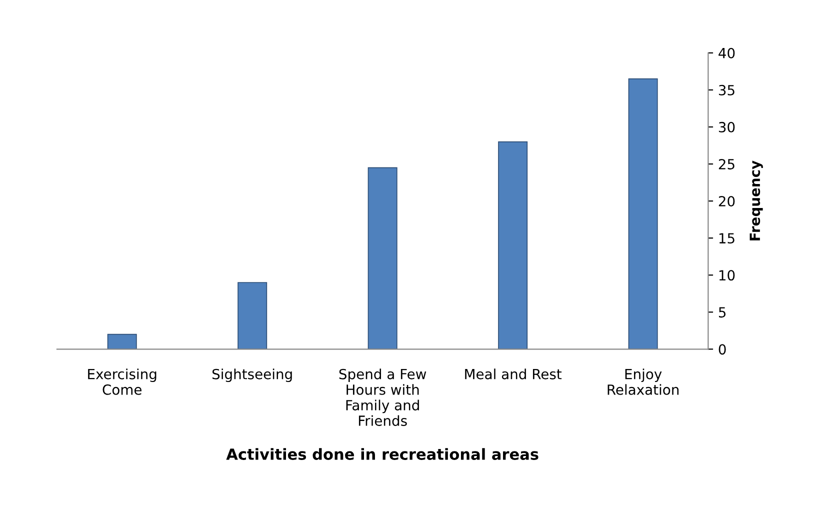  What do you see at coordinates (382, 397) in the screenshot?
I see `x-tick-label: Spend a Few Hours with Family and Friends` at bounding box center [382, 397].